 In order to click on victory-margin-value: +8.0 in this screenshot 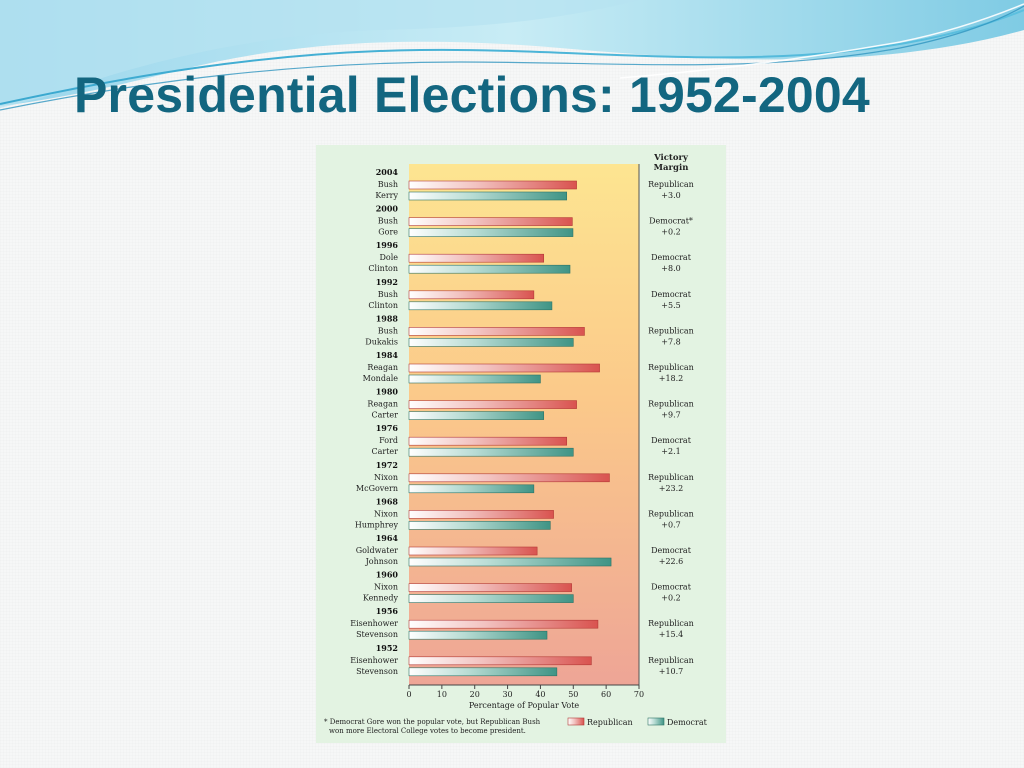, I will do `click(670, 268)`.